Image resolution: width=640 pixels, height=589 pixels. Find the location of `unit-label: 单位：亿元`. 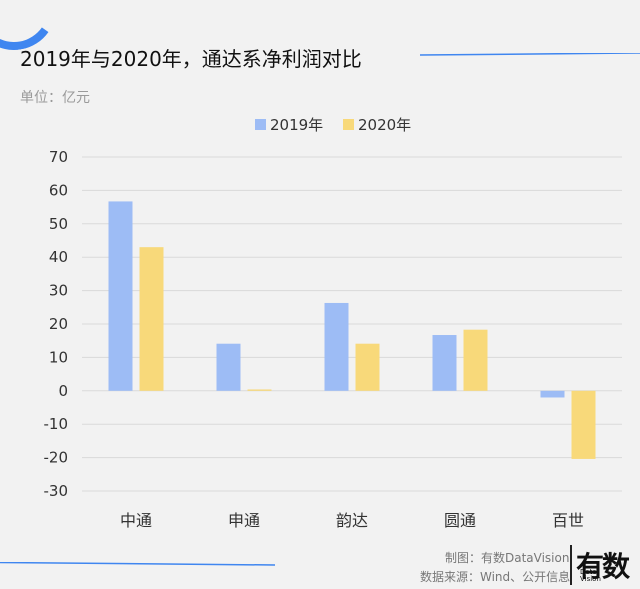

unit-label: 单位：亿元 is located at coordinates (55, 98).